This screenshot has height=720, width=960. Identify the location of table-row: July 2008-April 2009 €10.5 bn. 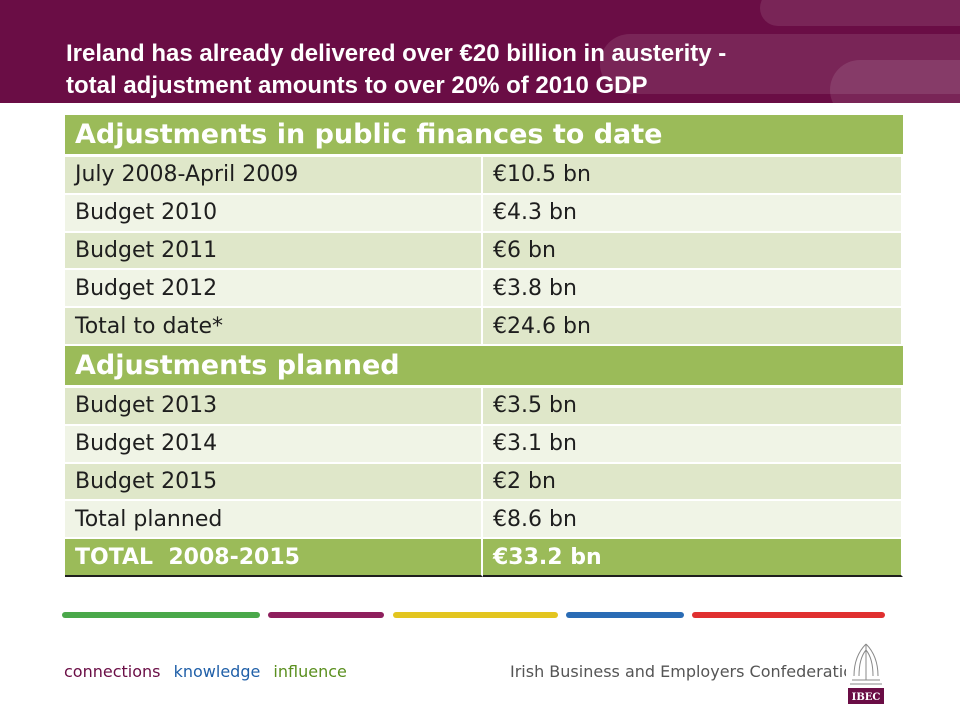
(484, 176).